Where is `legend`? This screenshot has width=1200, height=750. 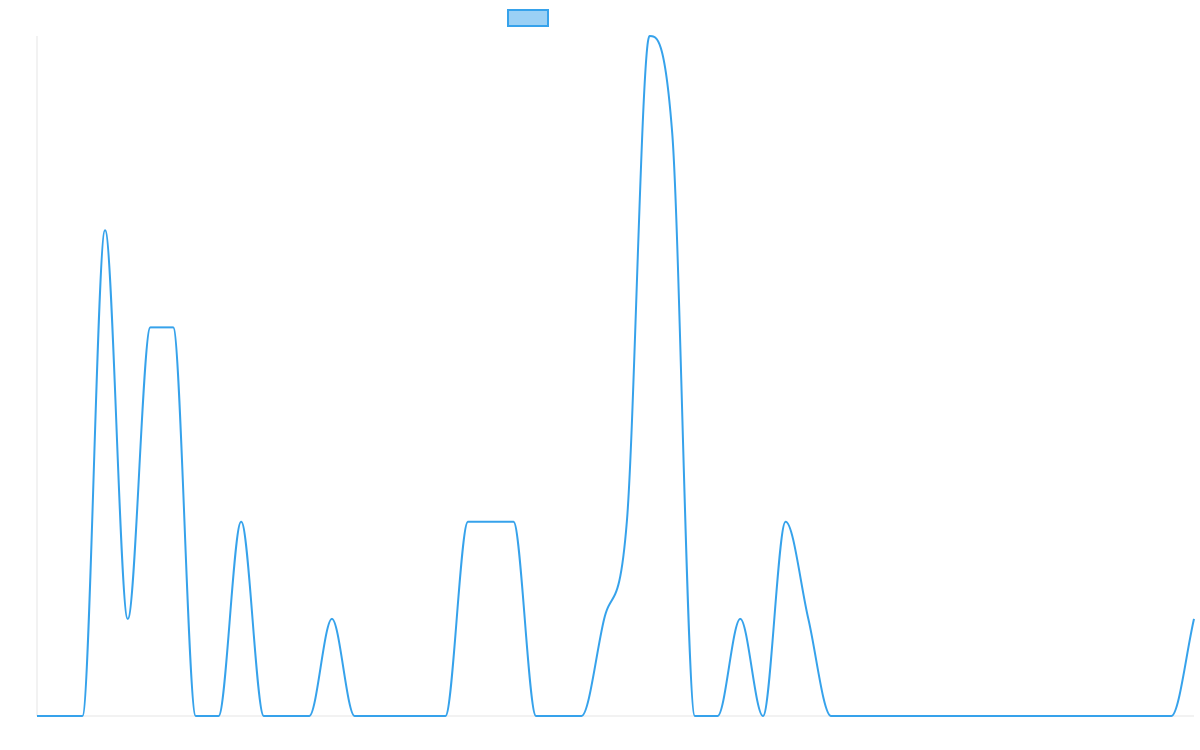
legend is located at coordinates (528, 18).